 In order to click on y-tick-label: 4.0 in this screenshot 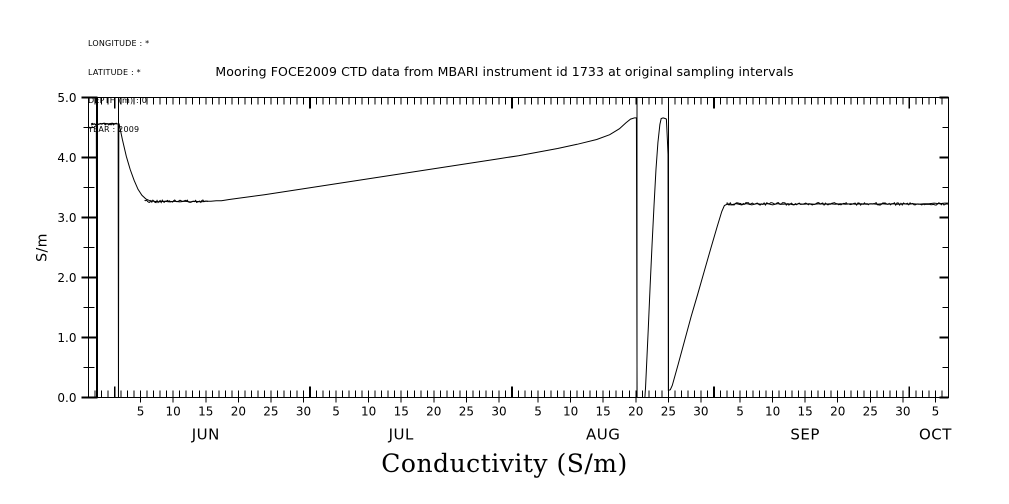, I will do `click(66, 158)`.